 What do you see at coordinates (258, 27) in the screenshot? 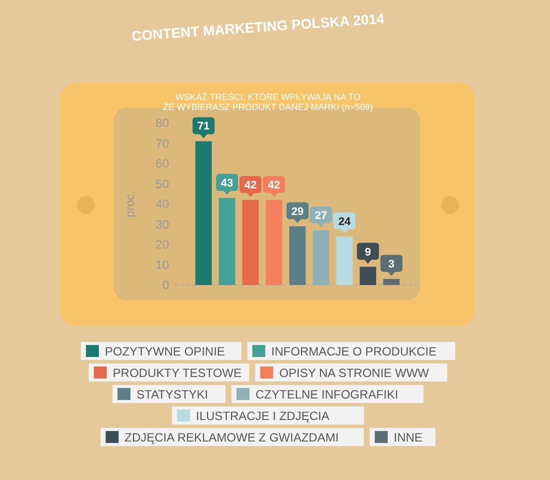
I see `chart-title: CONTENT MARKETING POLSKA 2014` at bounding box center [258, 27].